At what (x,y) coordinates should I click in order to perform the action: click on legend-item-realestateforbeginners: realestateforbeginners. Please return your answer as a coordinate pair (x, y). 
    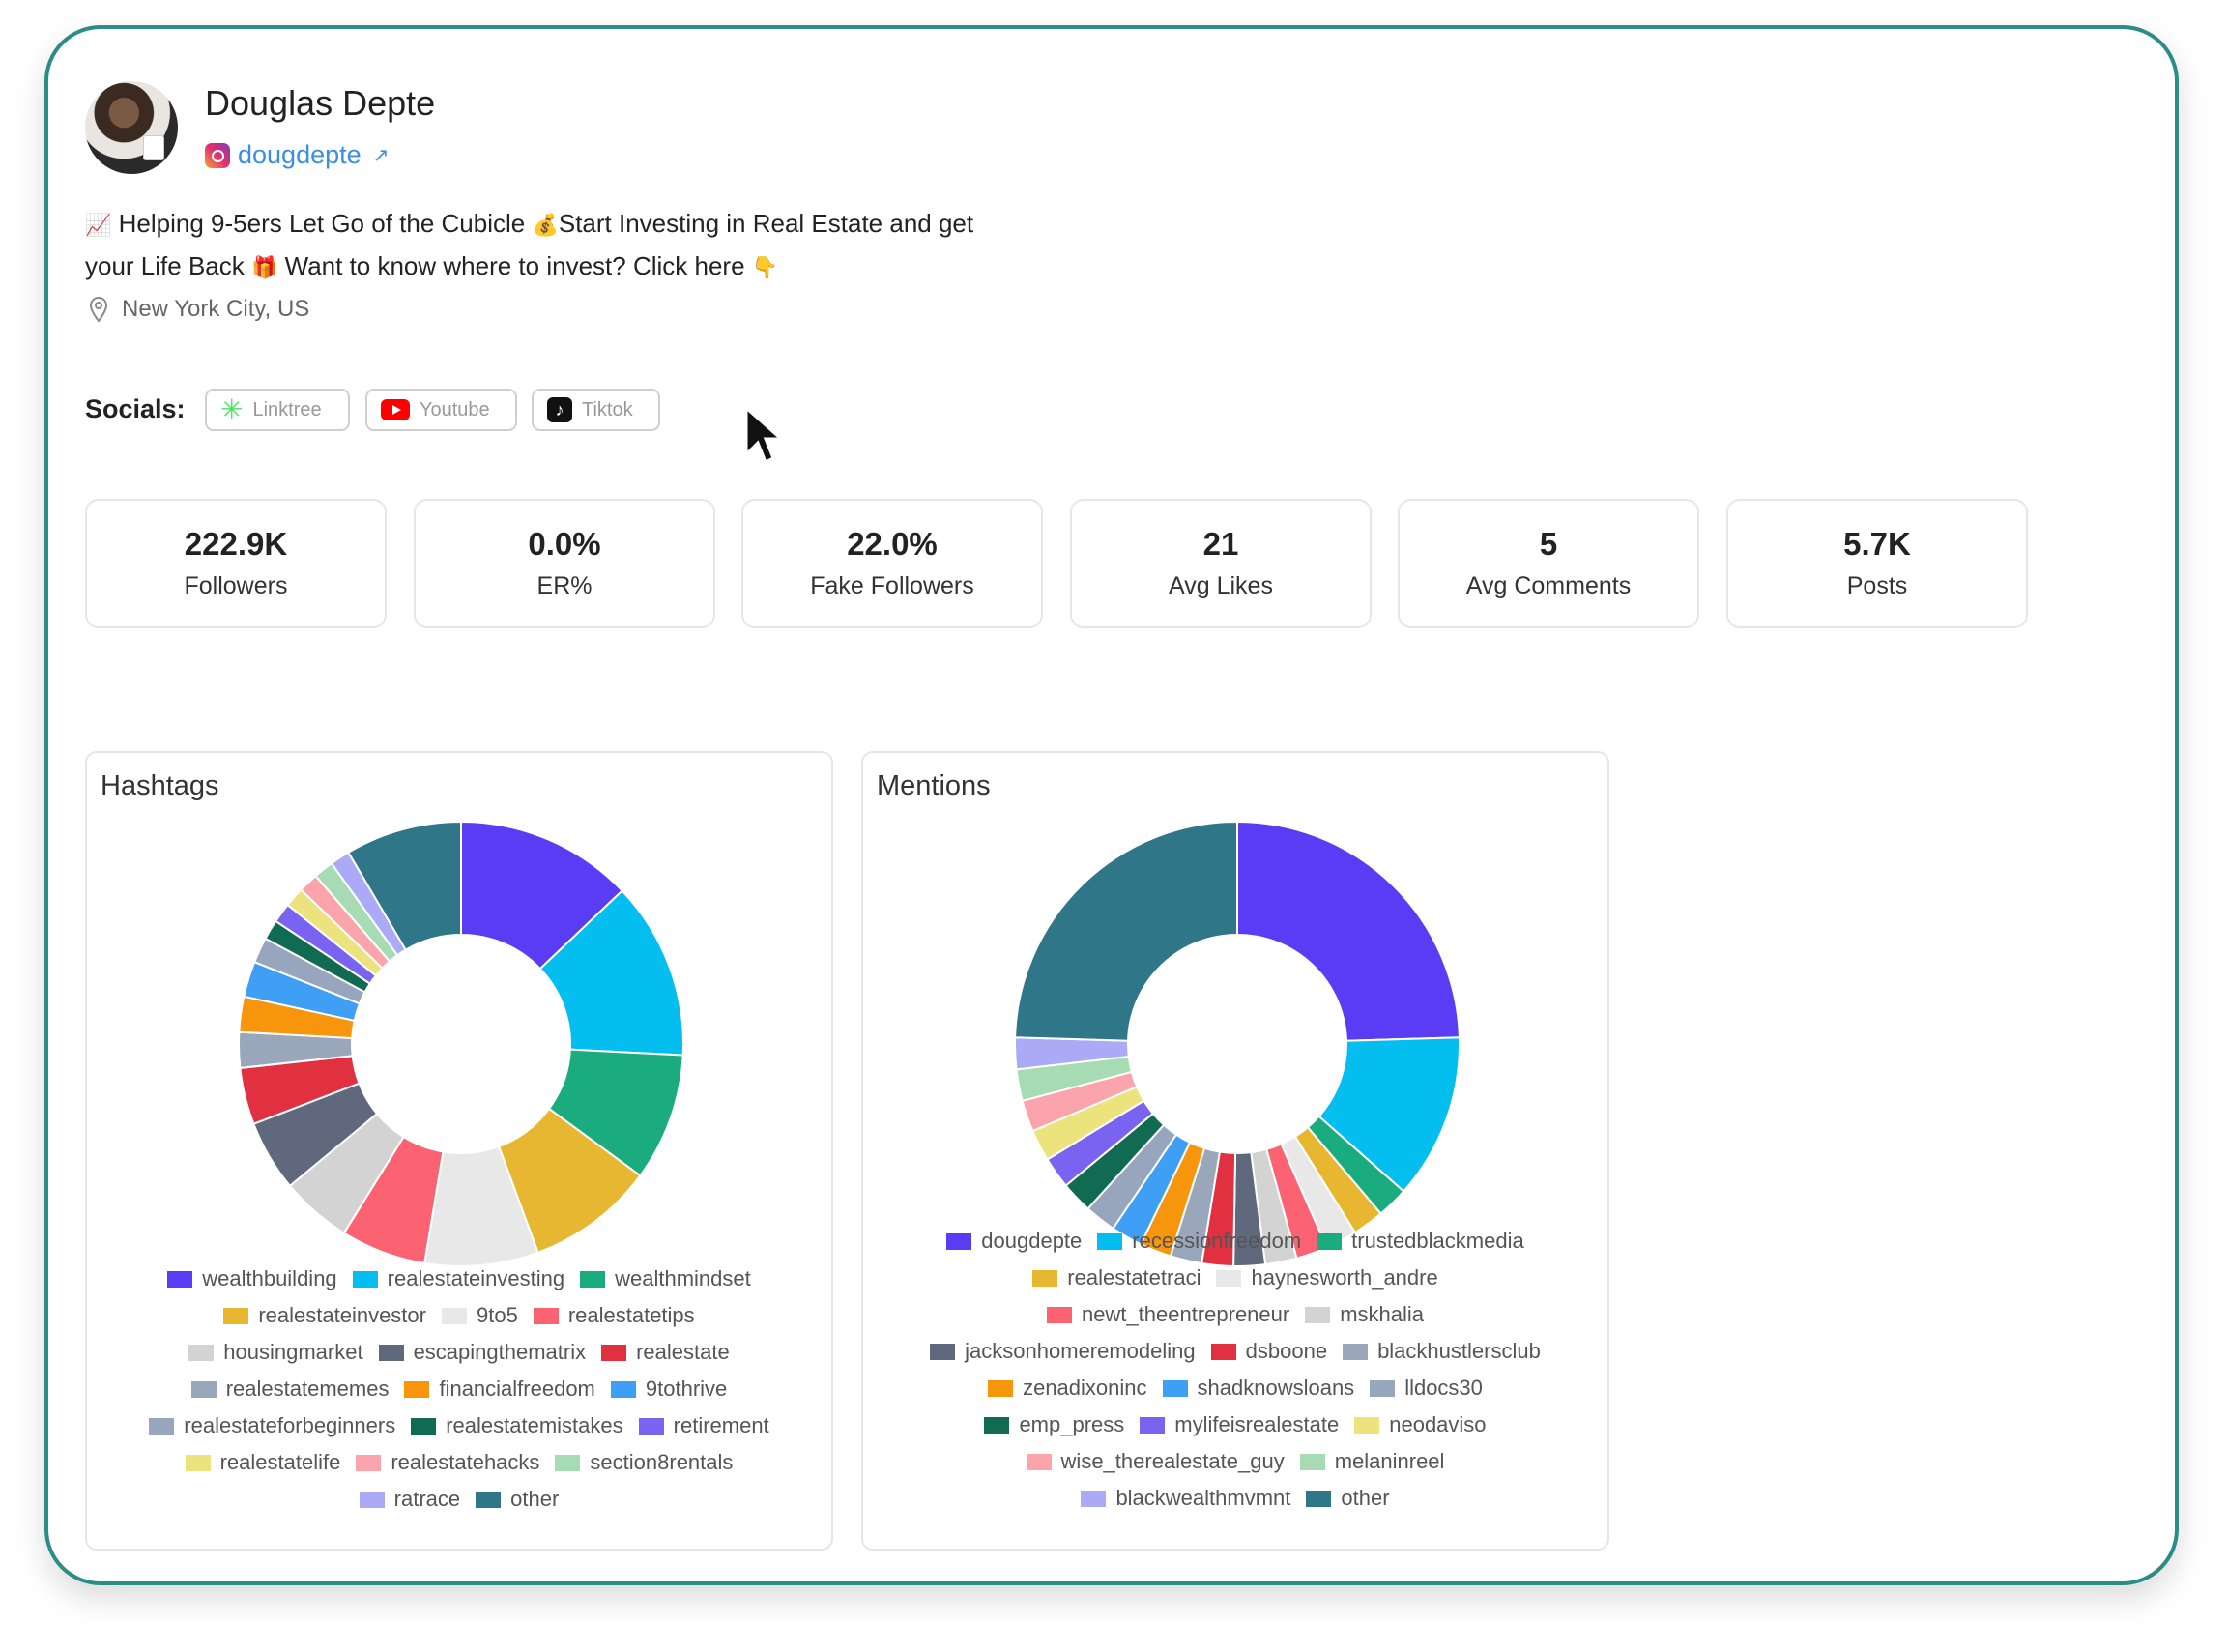
    Looking at the image, I should click on (272, 1425).